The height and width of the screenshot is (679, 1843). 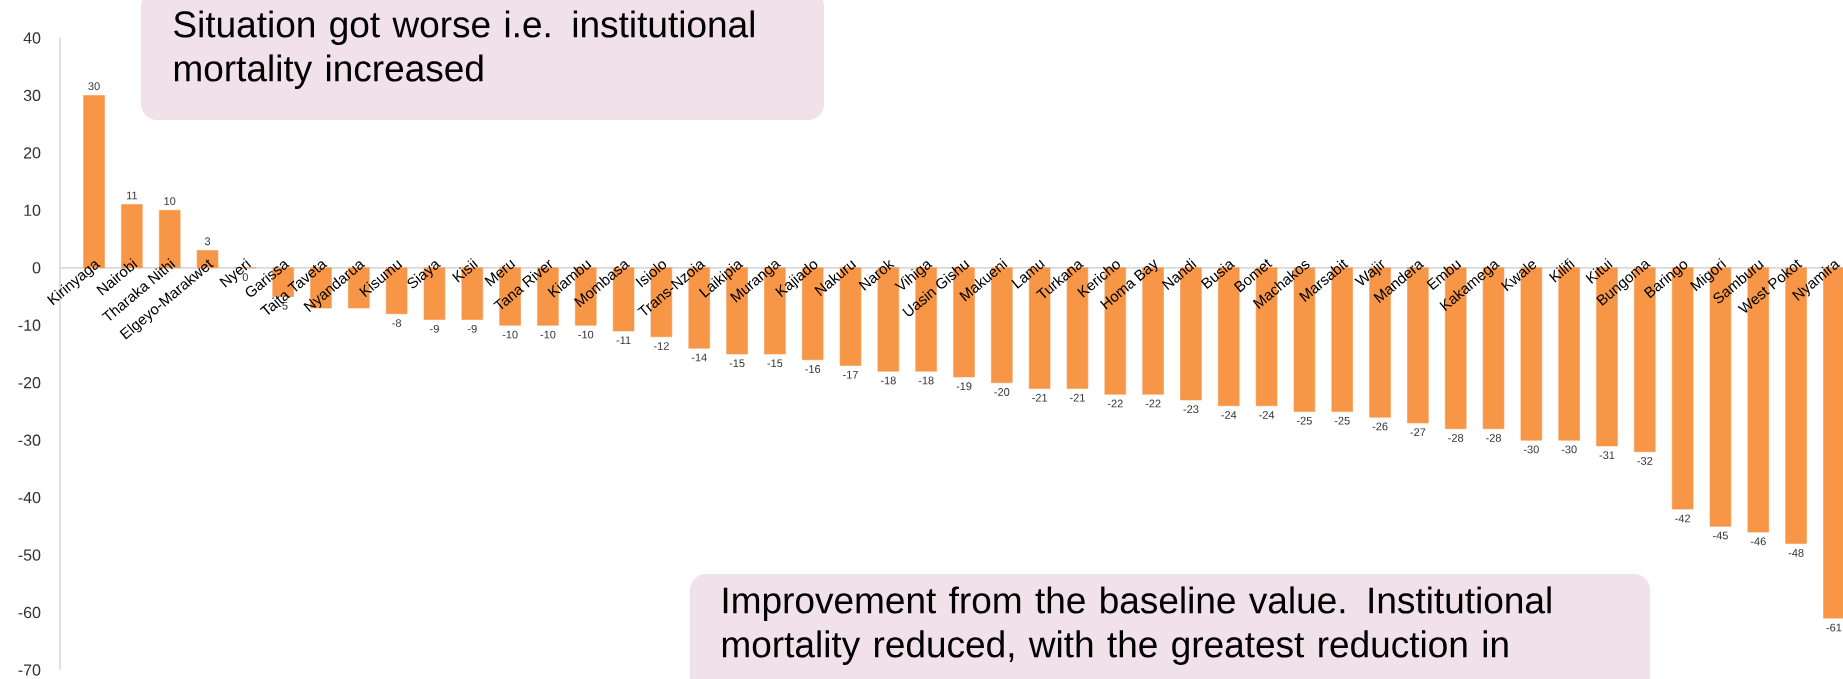 I want to click on data-label: -23, so click(x=1191, y=409).